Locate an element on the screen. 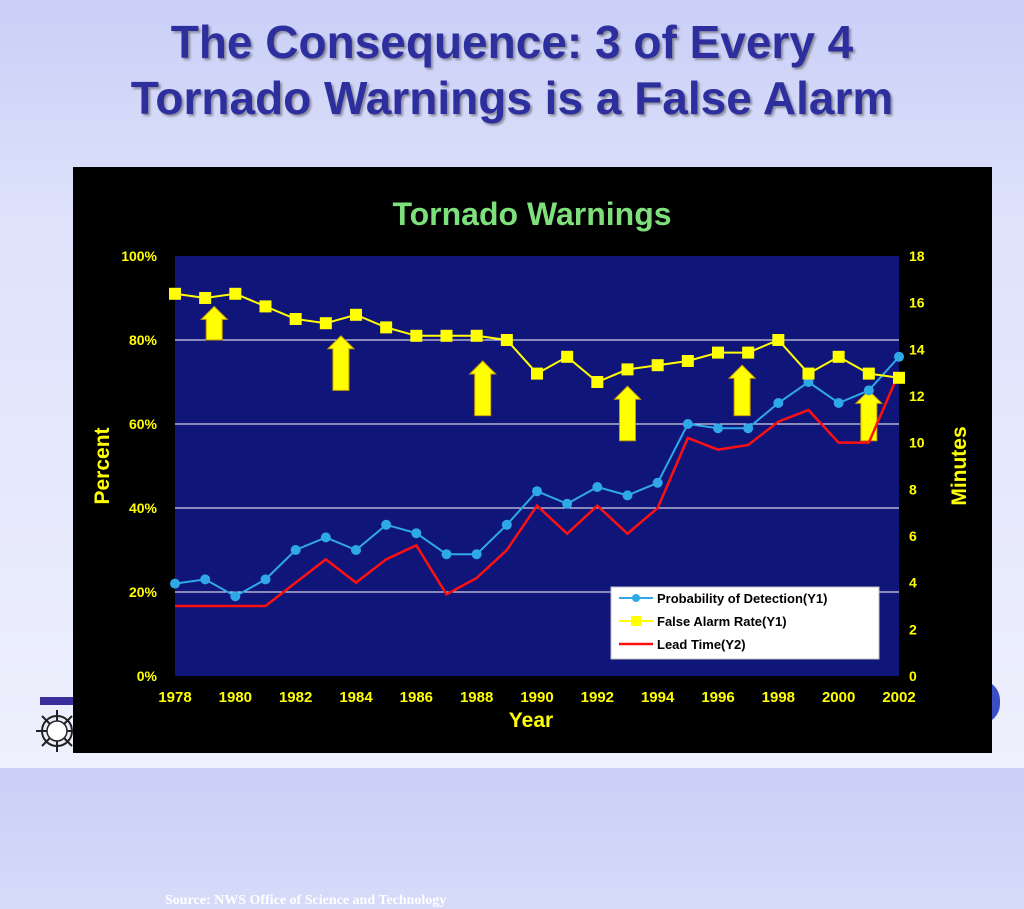 The image size is (1024, 909). legend-box is located at coordinates (745, 623).